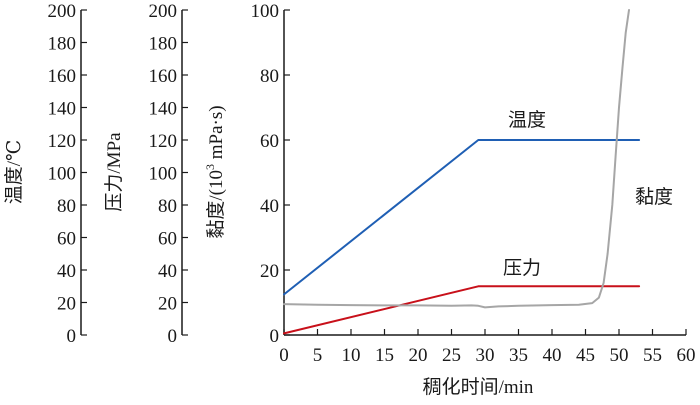 The width and height of the screenshot is (700, 405). I want to click on pressure-axis: 0 20 40 60 80 100 120 140 160 180 200 压力/MPa, so click(145, 174).